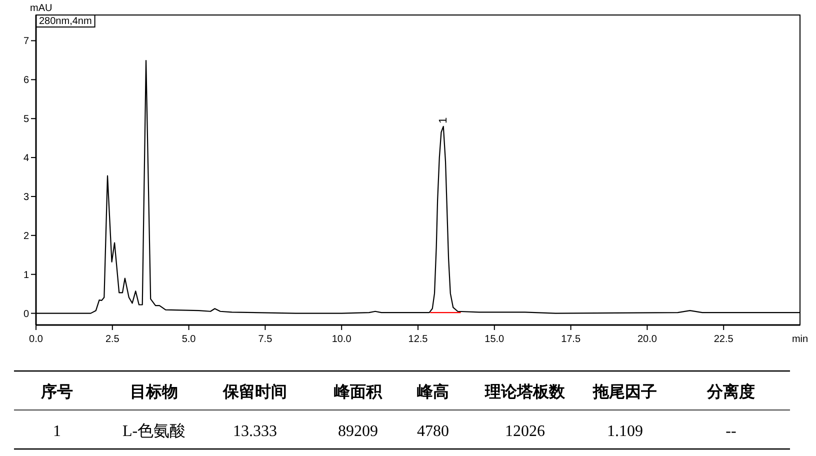 The height and width of the screenshot is (456, 816). I want to click on text: 4780, so click(433, 431).